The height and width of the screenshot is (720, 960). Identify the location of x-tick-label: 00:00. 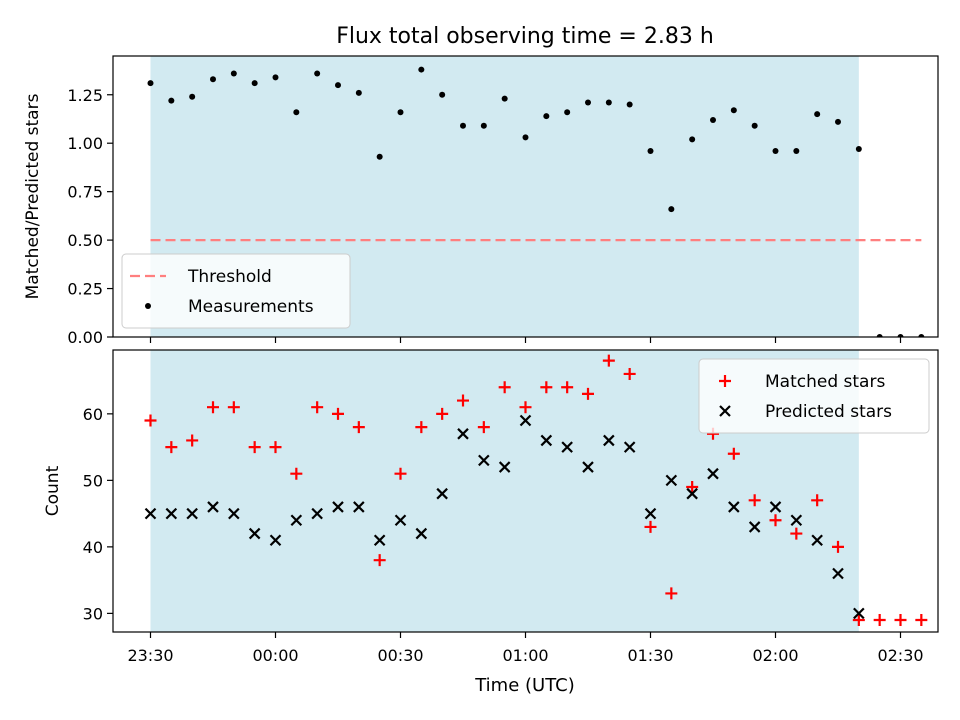
(275, 655).